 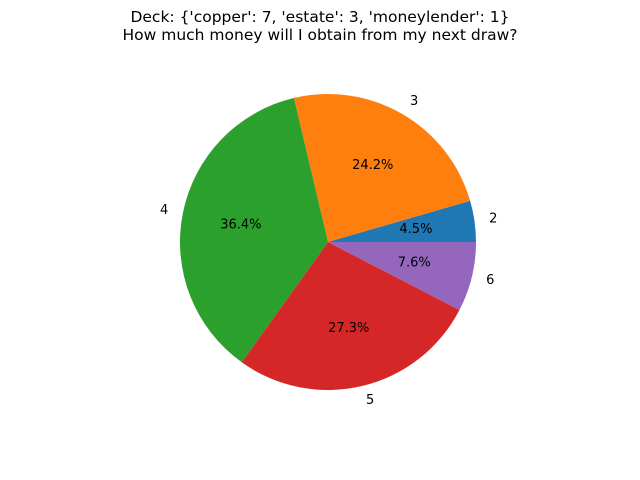 What do you see at coordinates (164, 210) in the screenshot?
I see `category-label-4: 4` at bounding box center [164, 210].